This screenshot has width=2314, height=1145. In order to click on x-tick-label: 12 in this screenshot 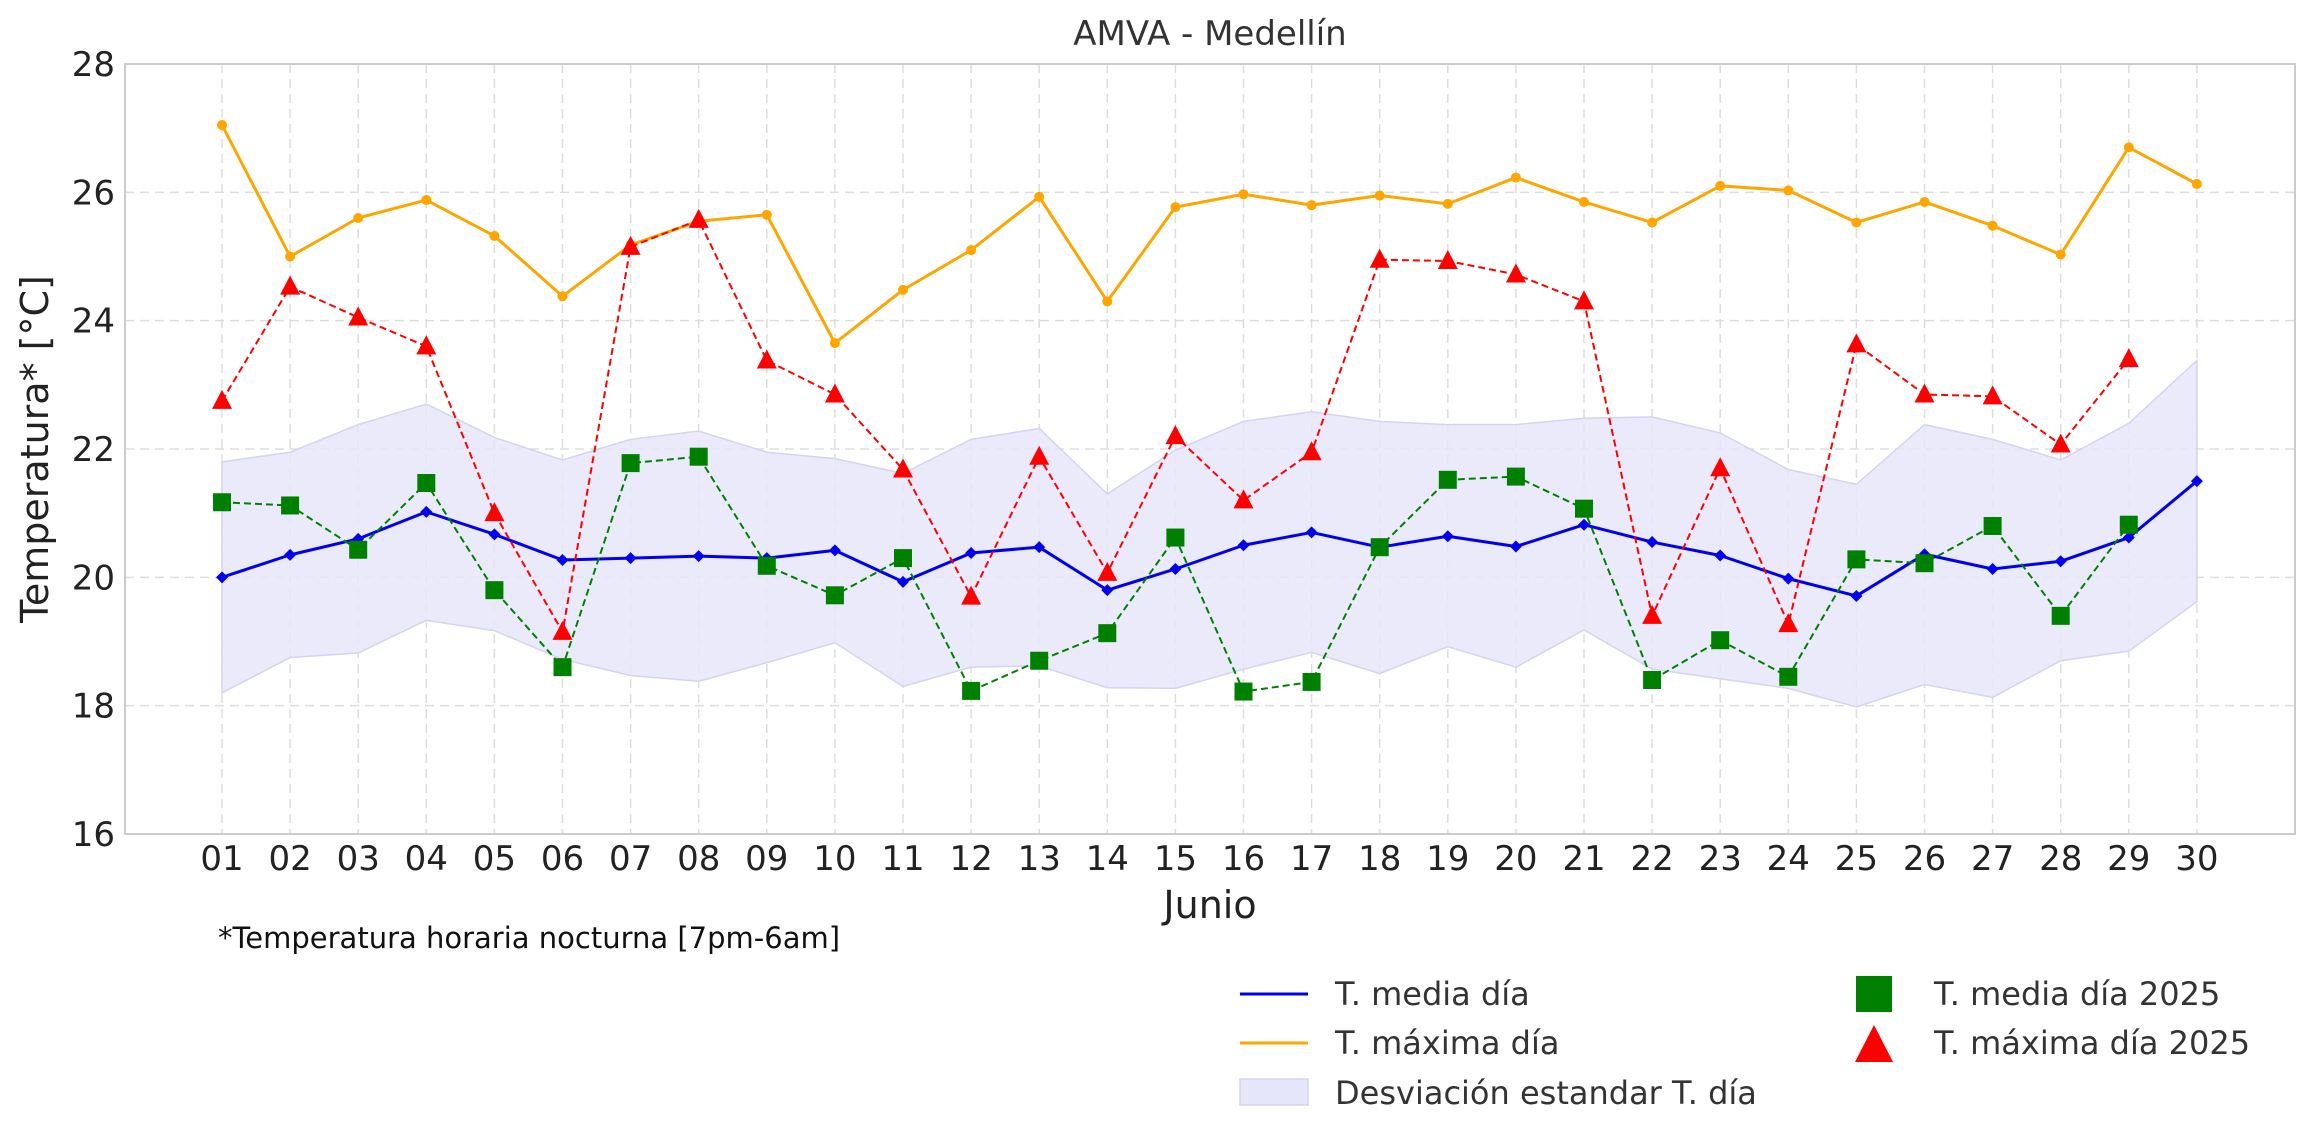, I will do `click(970, 859)`.